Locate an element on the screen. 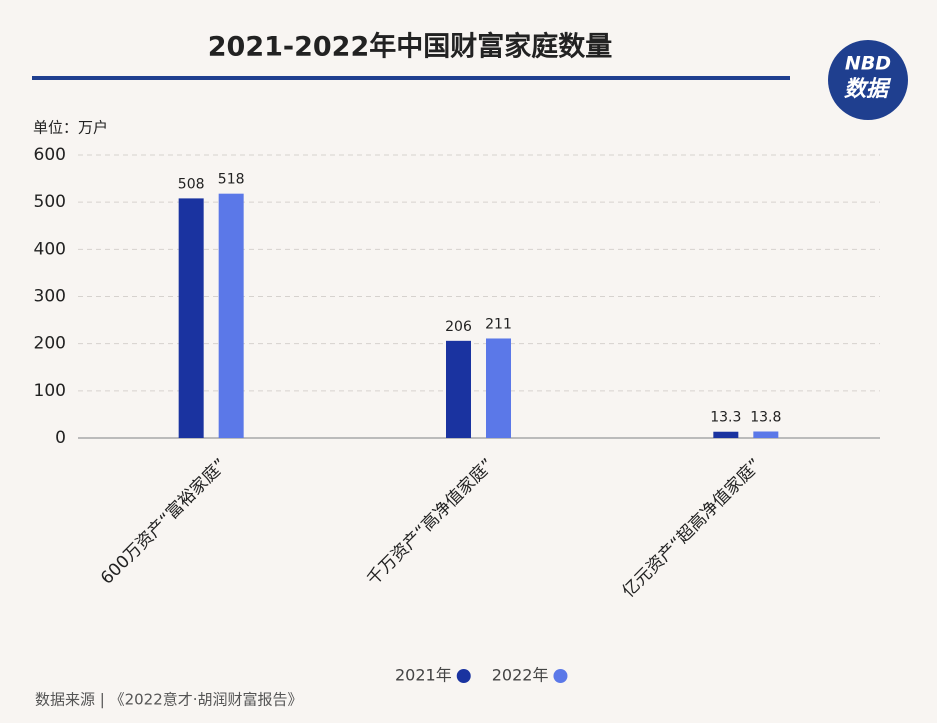 Image resolution: width=937 pixels, height=723 pixels. source: 数据来源 | 《2022意才·胡润财富报告》 is located at coordinates (169, 700).